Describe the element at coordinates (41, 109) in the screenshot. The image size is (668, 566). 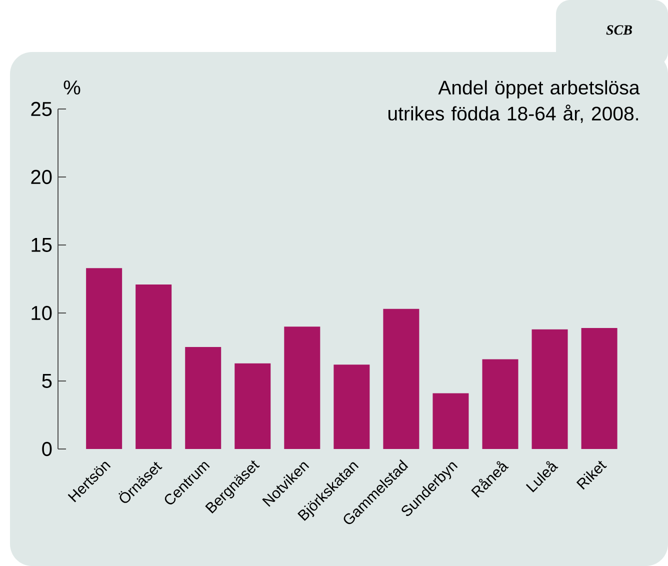
I see `y-tick-label: 25` at that location.